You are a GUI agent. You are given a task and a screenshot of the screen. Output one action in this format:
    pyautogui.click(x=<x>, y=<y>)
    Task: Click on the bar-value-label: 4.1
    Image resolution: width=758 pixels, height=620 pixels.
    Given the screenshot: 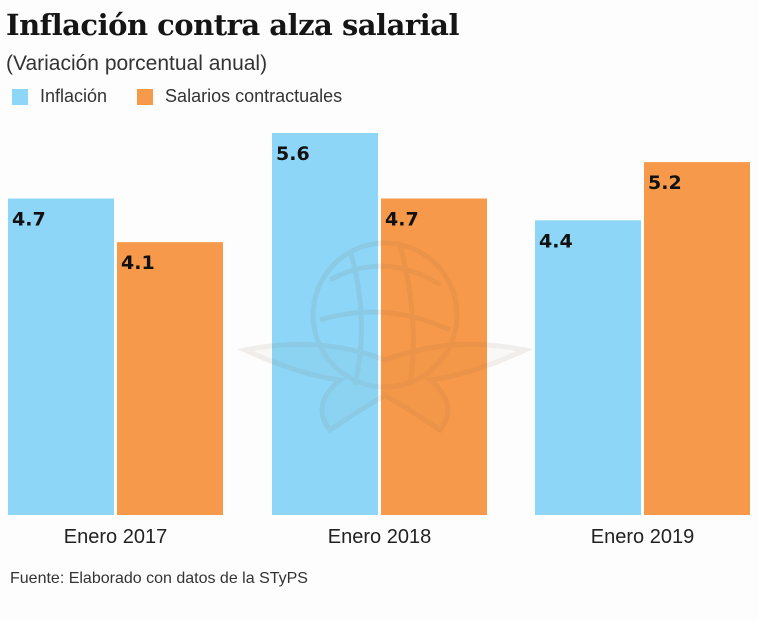 What is the action you would take?
    pyautogui.click(x=138, y=263)
    